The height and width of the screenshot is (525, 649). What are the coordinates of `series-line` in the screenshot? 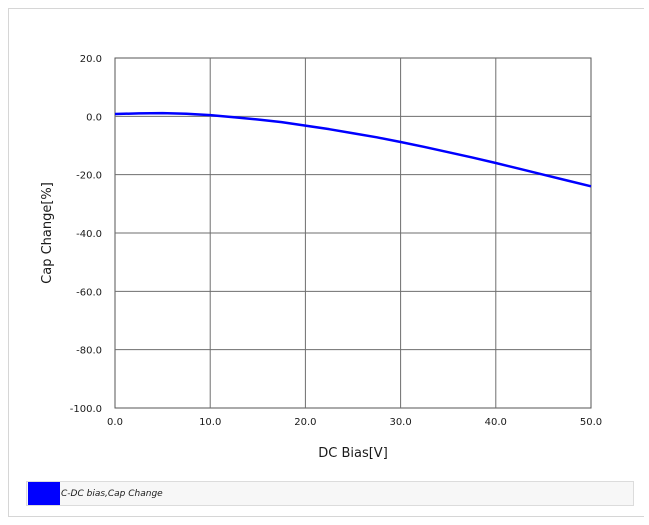 It's located at (353, 149).